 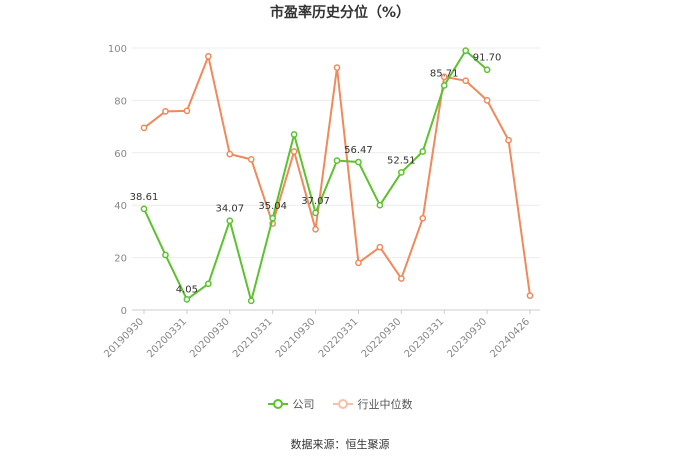 What do you see at coordinates (303, 404) in the screenshot?
I see `legend-label-company: 公司` at bounding box center [303, 404].